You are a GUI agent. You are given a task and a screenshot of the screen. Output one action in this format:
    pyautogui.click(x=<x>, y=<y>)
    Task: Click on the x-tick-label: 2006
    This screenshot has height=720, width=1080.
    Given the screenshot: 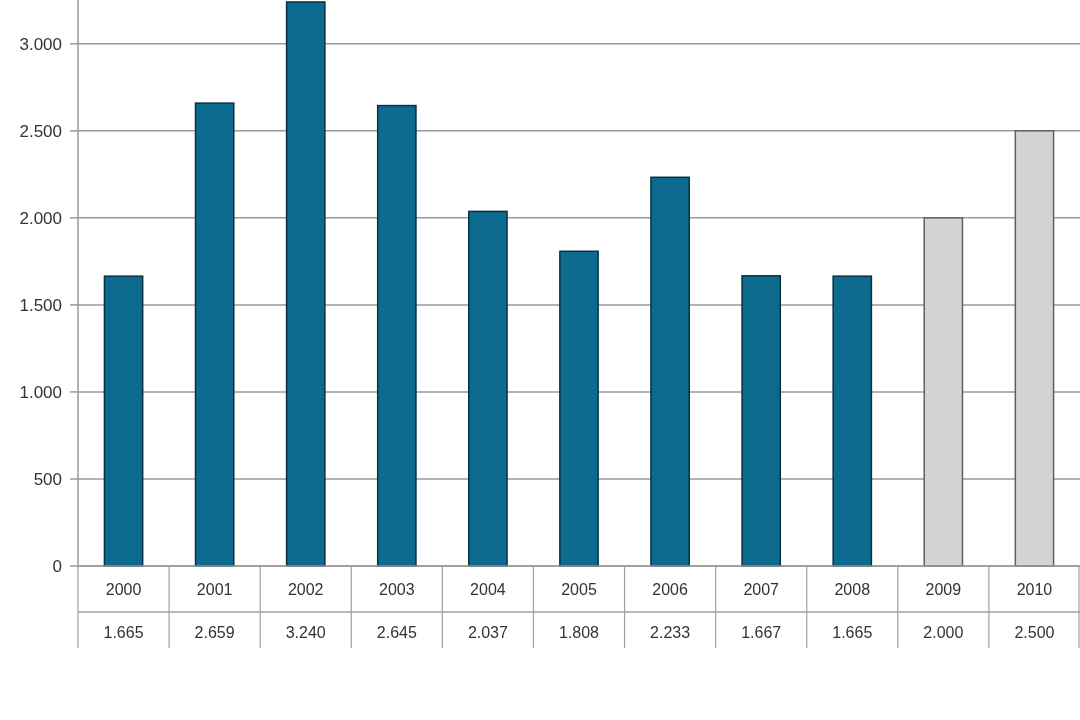 What is the action you would take?
    pyautogui.click(x=670, y=589)
    